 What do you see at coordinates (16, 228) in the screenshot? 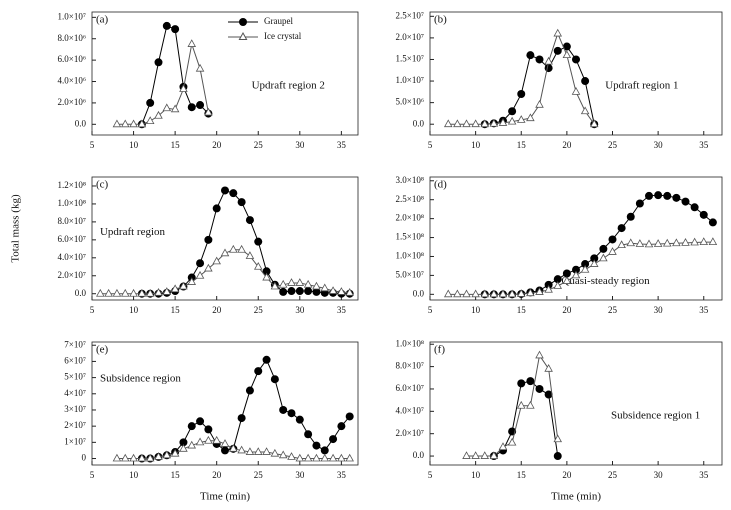
I see `y-axis-title: Total mass (kg)` at bounding box center [16, 228].